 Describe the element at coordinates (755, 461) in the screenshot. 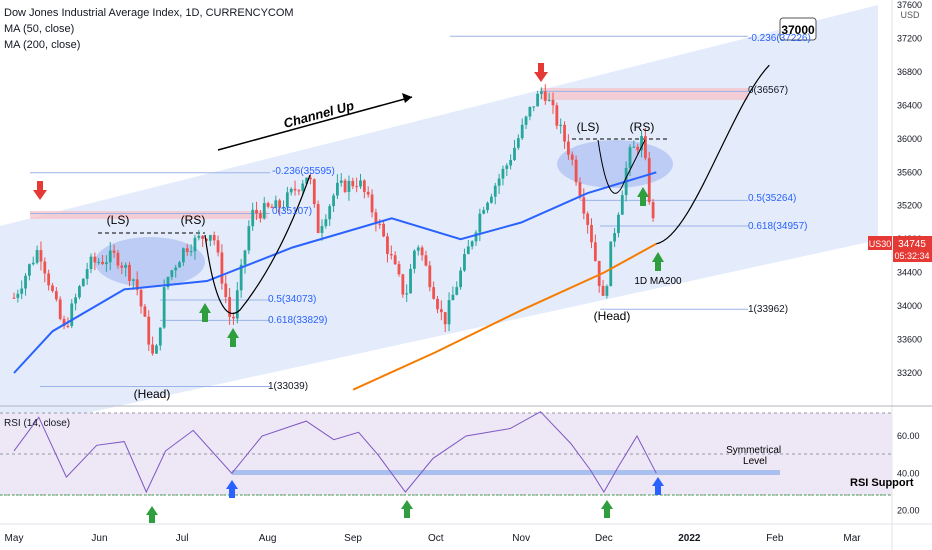

I see `symmetrical-label-line2: Level` at that location.